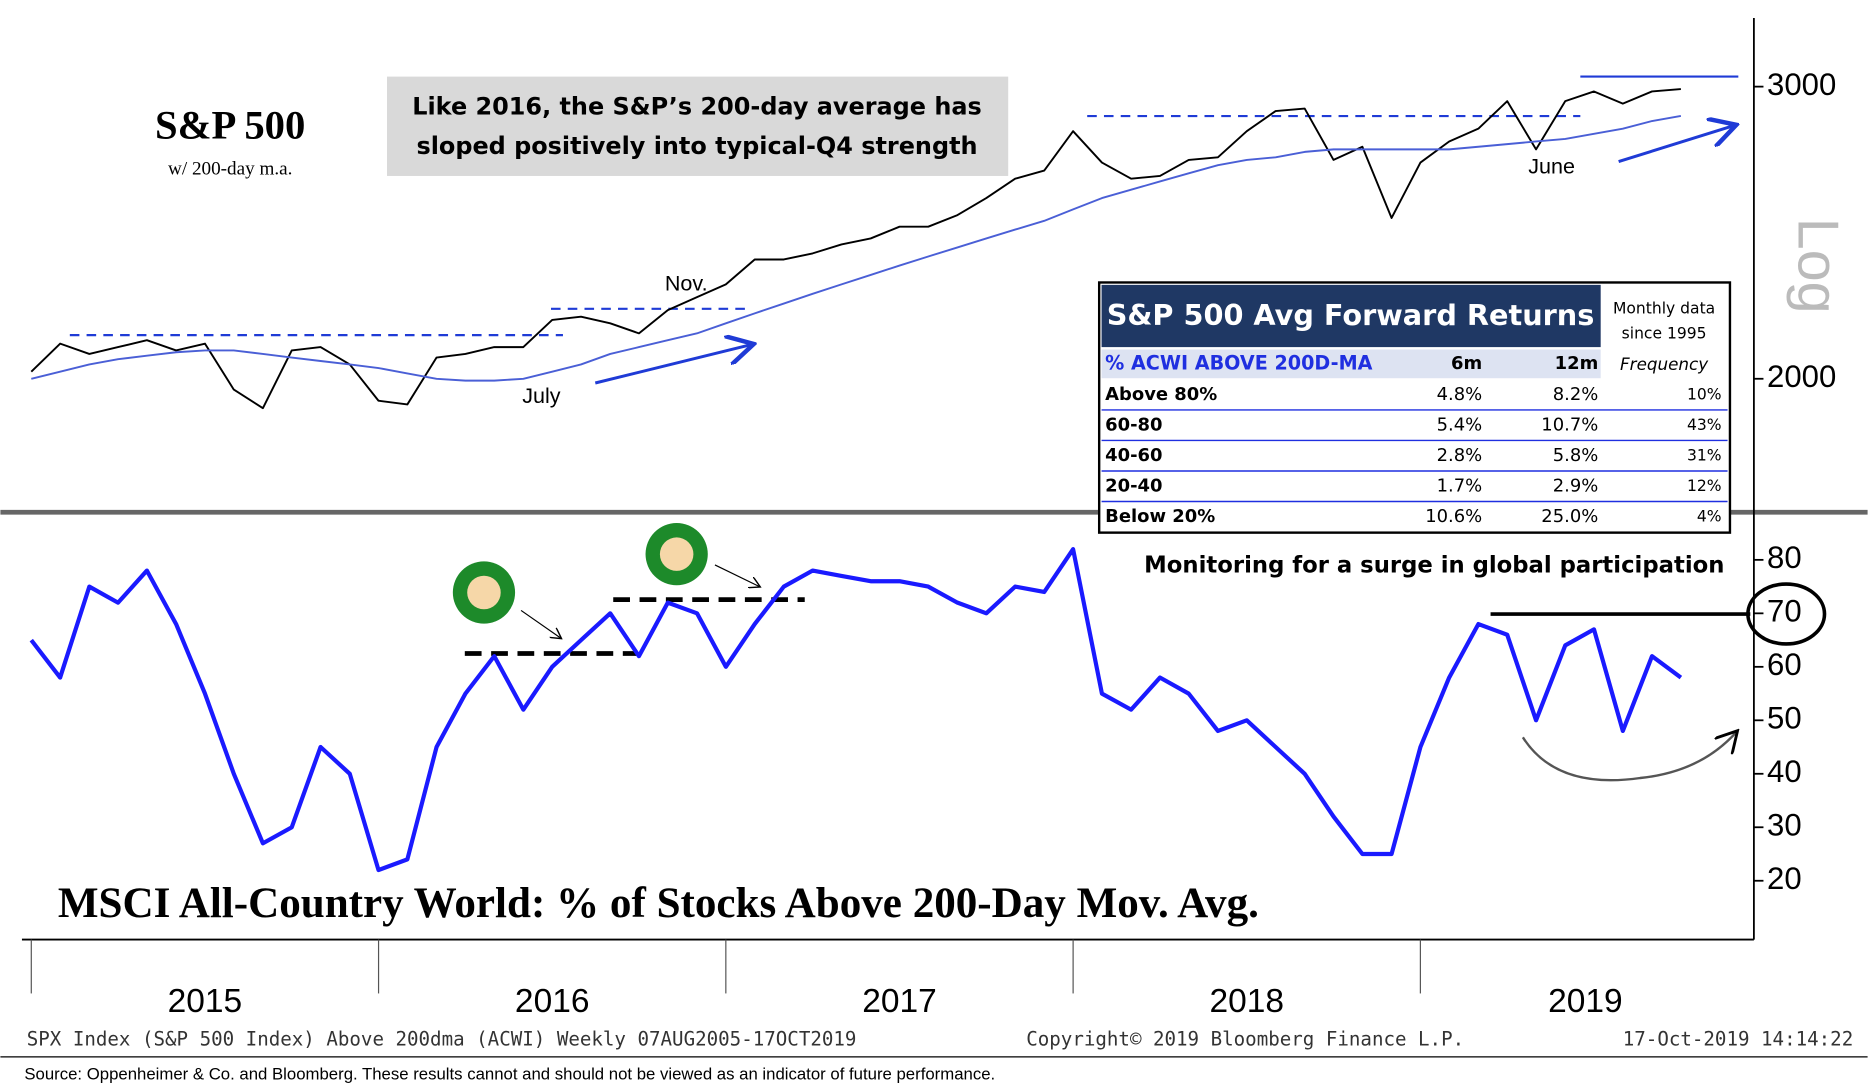 The height and width of the screenshot is (1088, 1868). What do you see at coordinates (1664, 333) in the screenshot?
I see `table-note: since 1995` at bounding box center [1664, 333].